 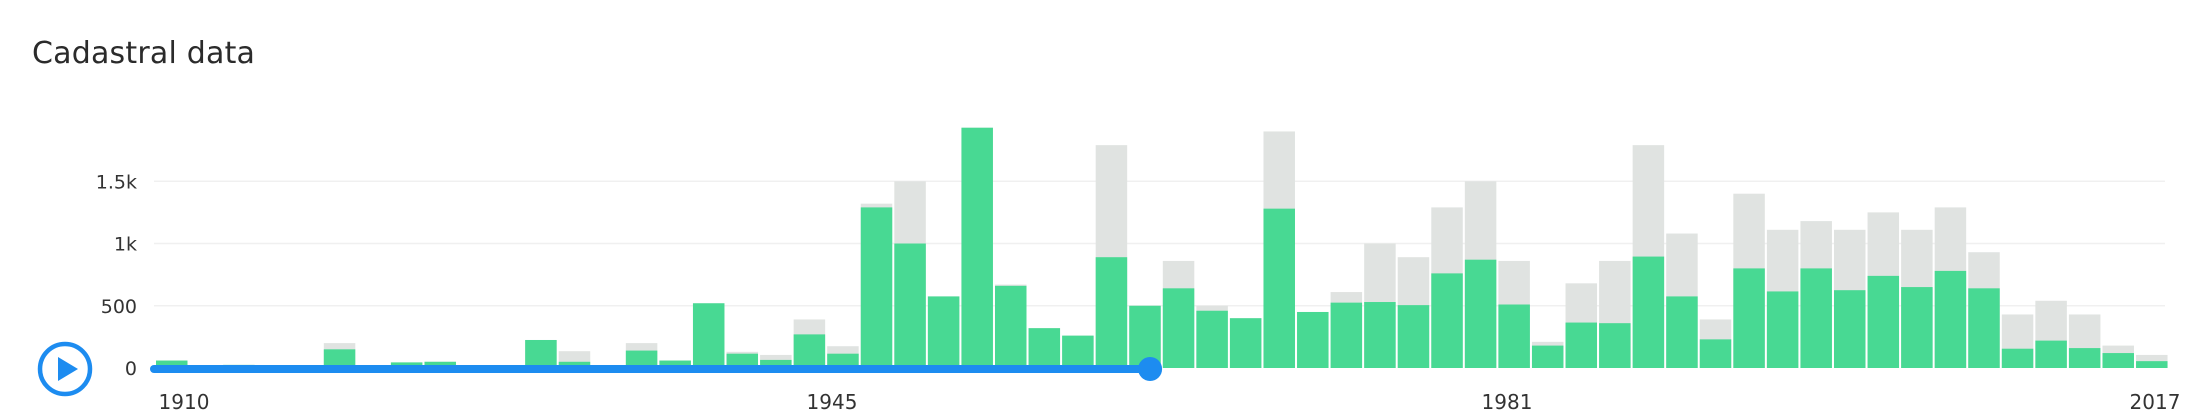 What do you see at coordinates (1150, 369) in the screenshot?
I see `timeline-handle` at bounding box center [1150, 369].